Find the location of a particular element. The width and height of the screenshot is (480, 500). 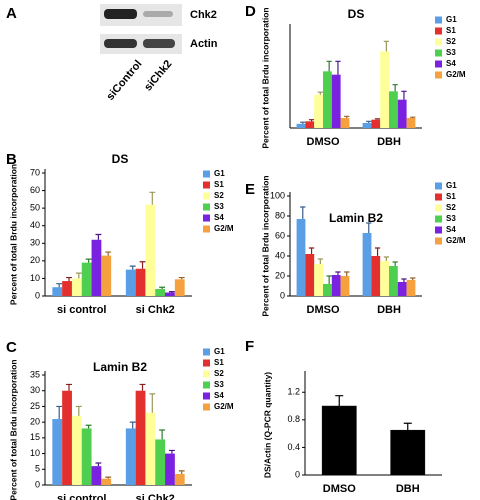

panel-letter: A is located at coordinates (11, 13).